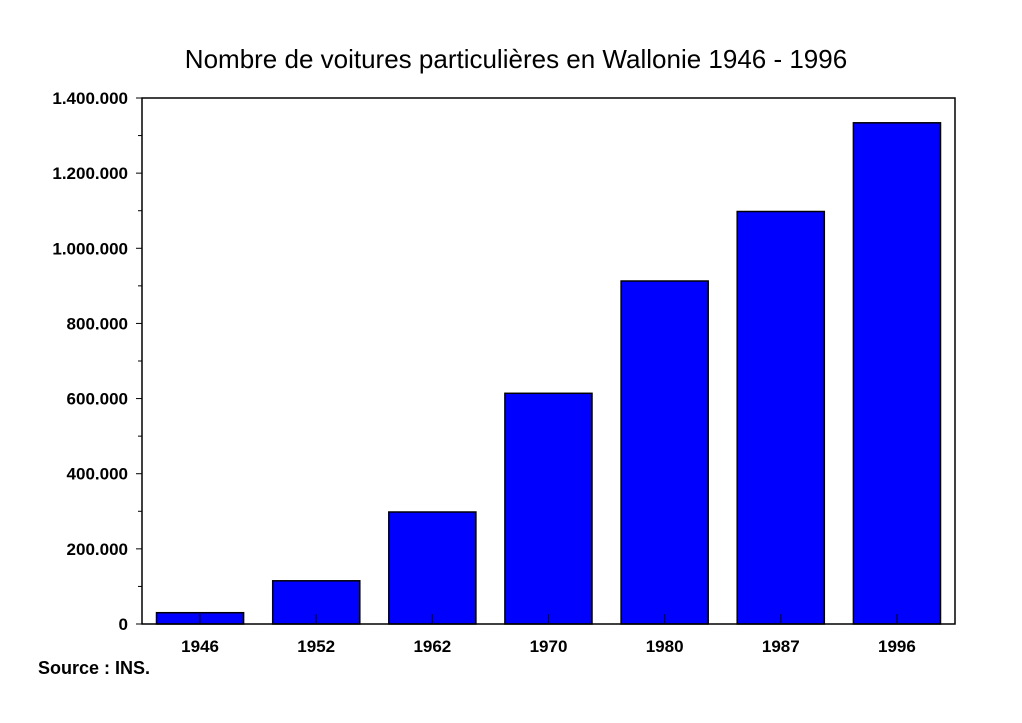 The height and width of the screenshot is (723, 1022). What do you see at coordinates (549, 646) in the screenshot?
I see `x-tick-label: 1970` at bounding box center [549, 646].